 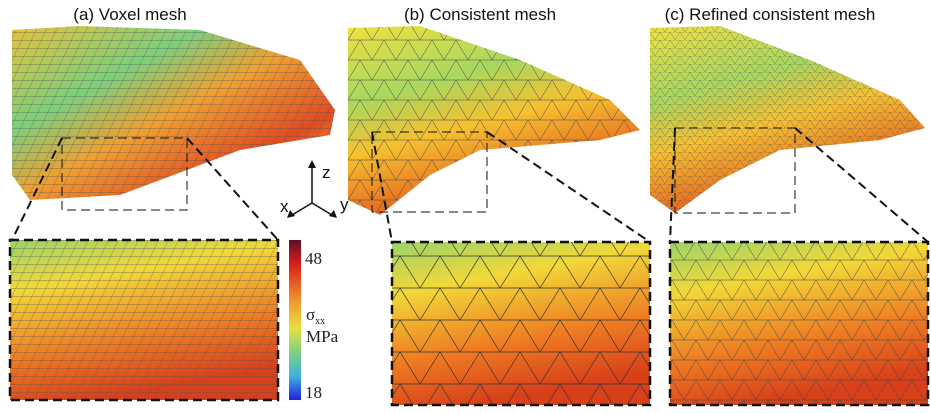 What do you see at coordinates (312, 189) in the screenshot?
I see `axis-triad` at bounding box center [312, 189].